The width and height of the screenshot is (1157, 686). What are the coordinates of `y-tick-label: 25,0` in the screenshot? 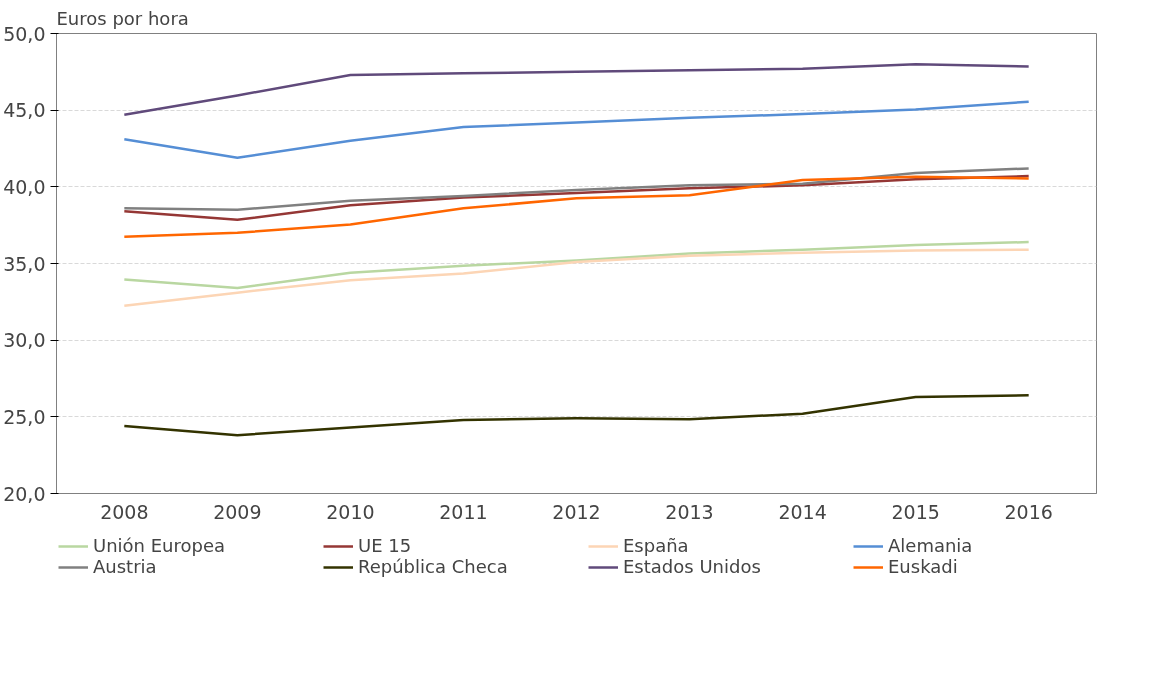 It's located at (24, 416).